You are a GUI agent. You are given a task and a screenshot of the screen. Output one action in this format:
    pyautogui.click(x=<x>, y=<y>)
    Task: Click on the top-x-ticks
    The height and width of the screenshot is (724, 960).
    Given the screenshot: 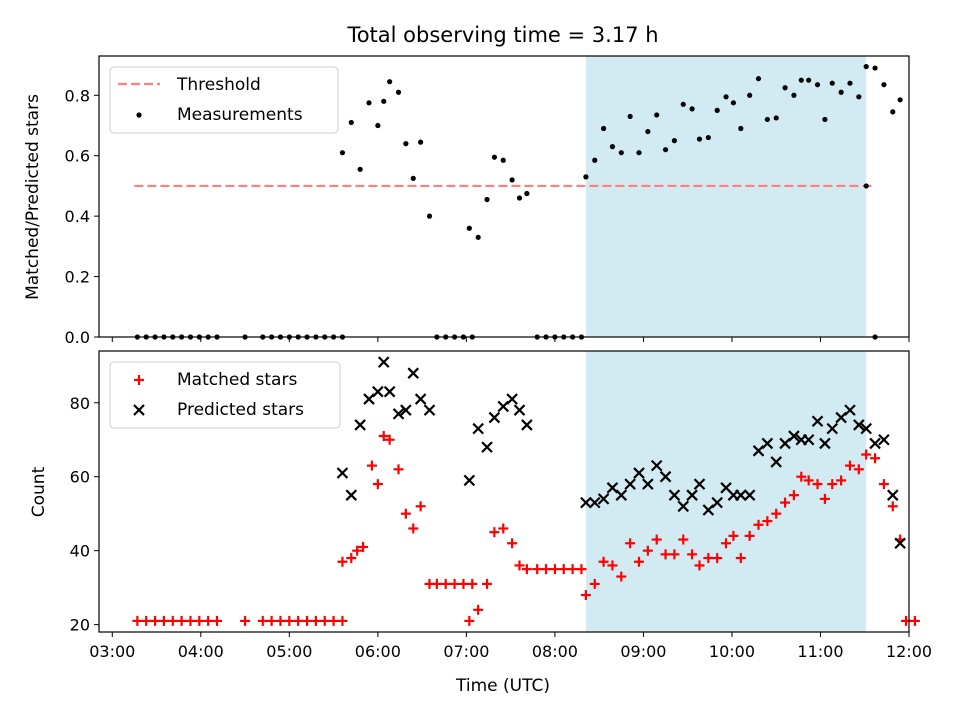 What is the action you would take?
    pyautogui.click(x=510, y=339)
    